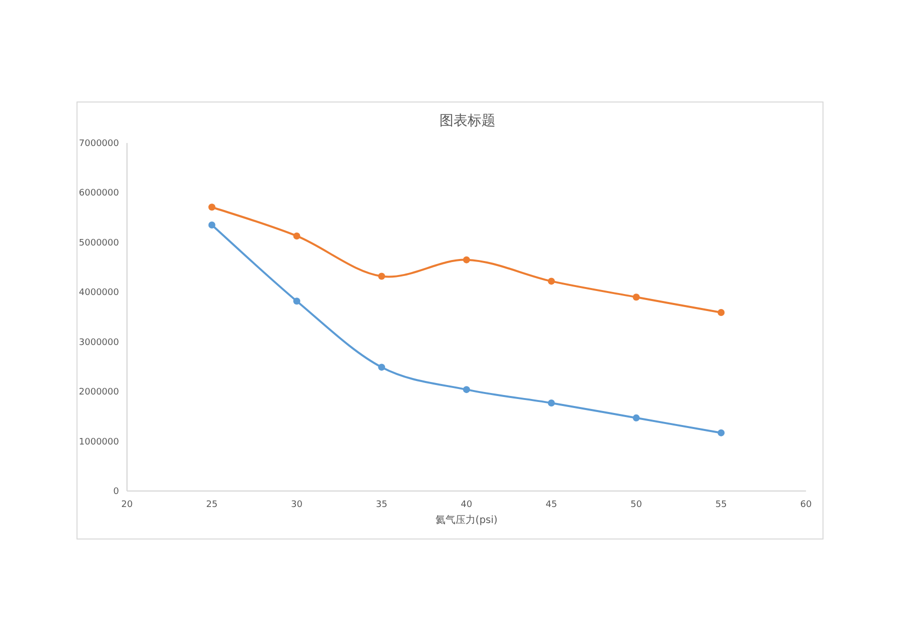 This screenshot has height=636, width=900. Describe the element at coordinates (466, 505) in the screenshot. I see `x-tick-label: 40` at that location.